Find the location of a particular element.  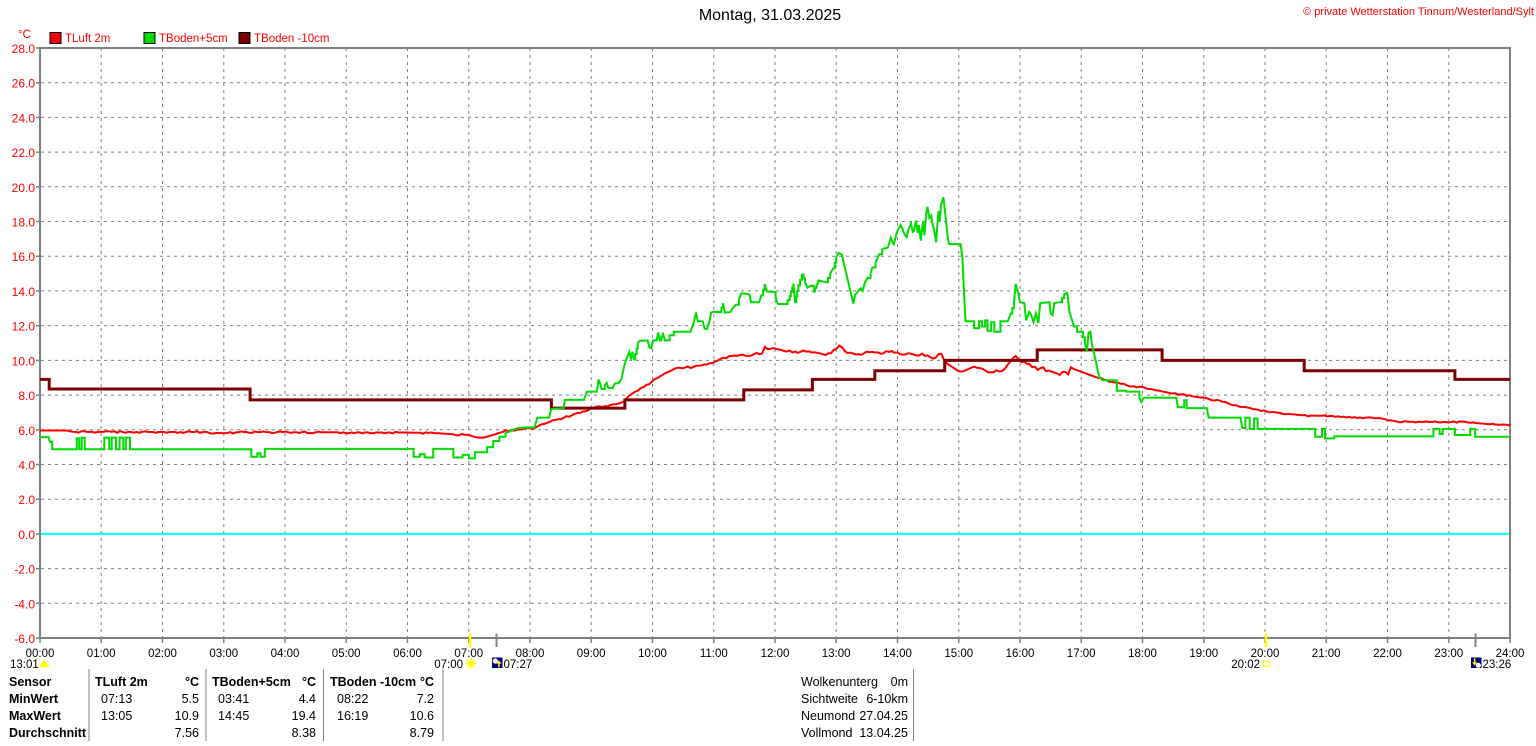

svg-text: 8.0 is located at coordinates (26, 396).